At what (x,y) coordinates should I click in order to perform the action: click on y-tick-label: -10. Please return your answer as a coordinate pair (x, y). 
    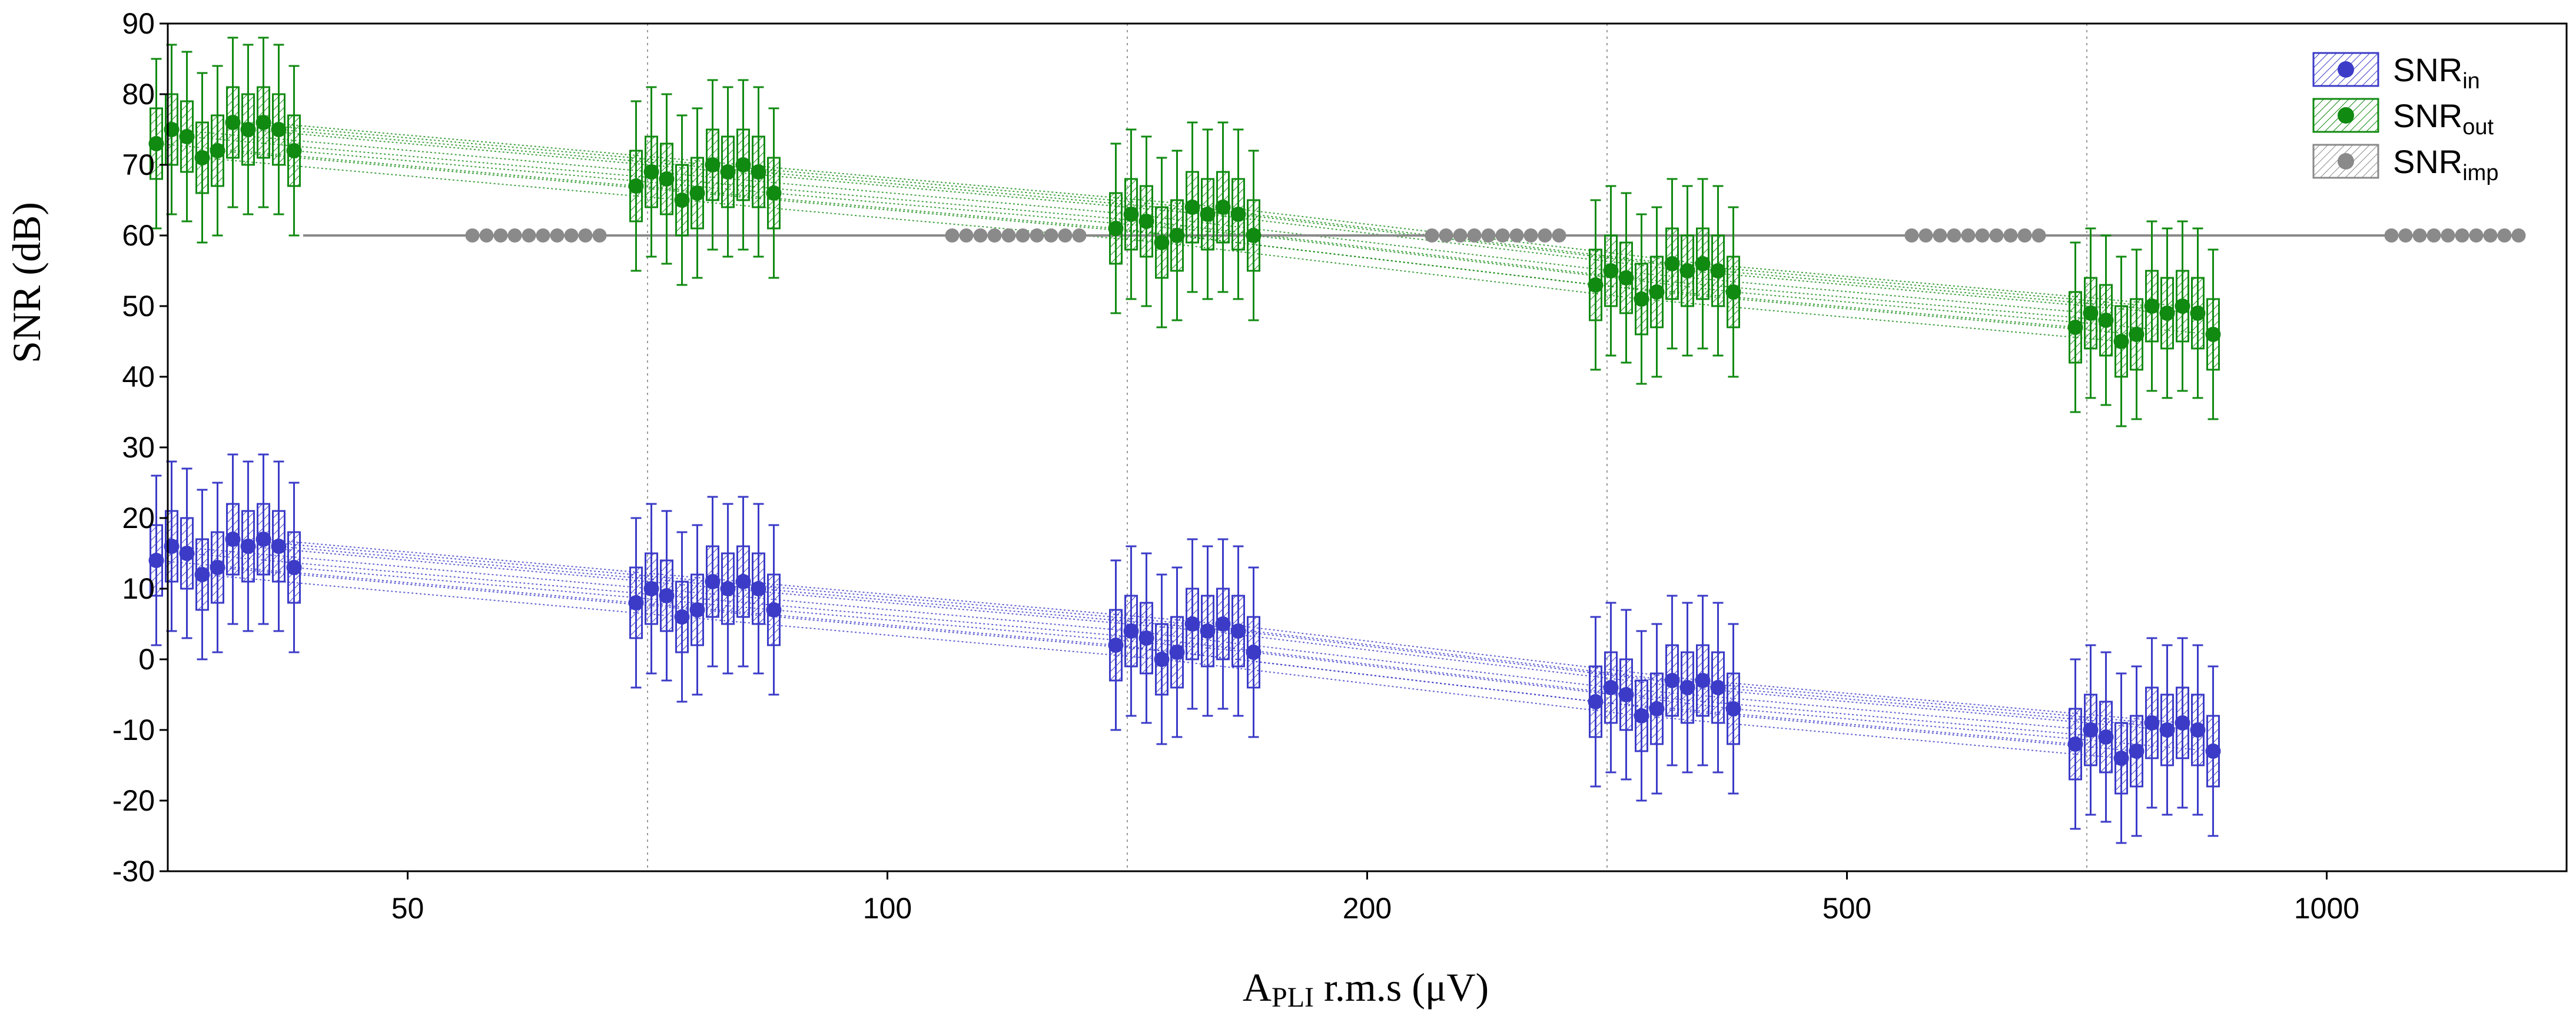
    Looking at the image, I should click on (133, 729).